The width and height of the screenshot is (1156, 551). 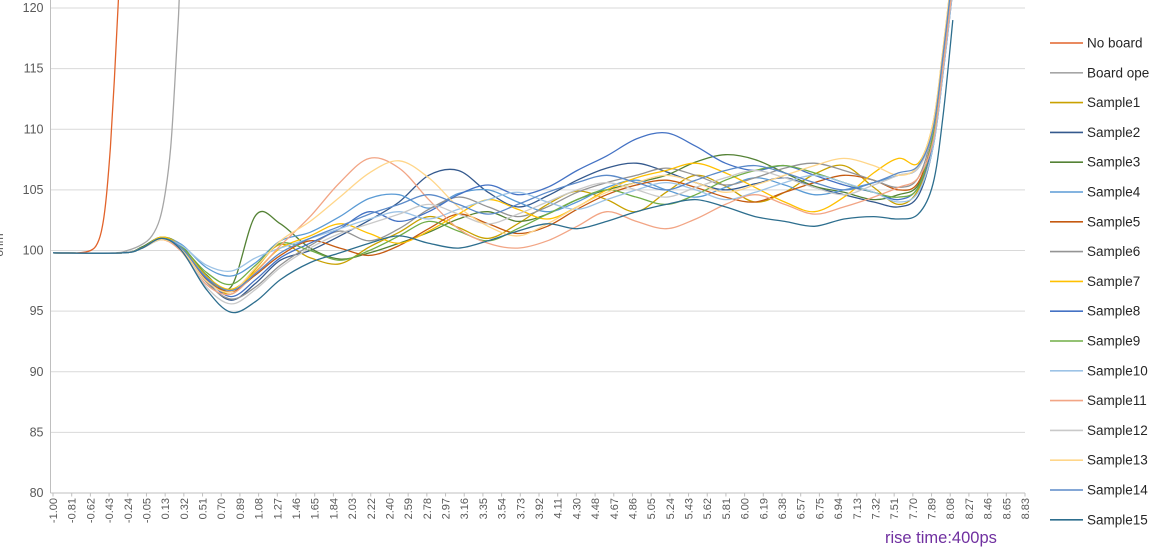 What do you see at coordinates (34, 129) in the screenshot?
I see `y-tick-label: 110` at bounding box center [34, 129].